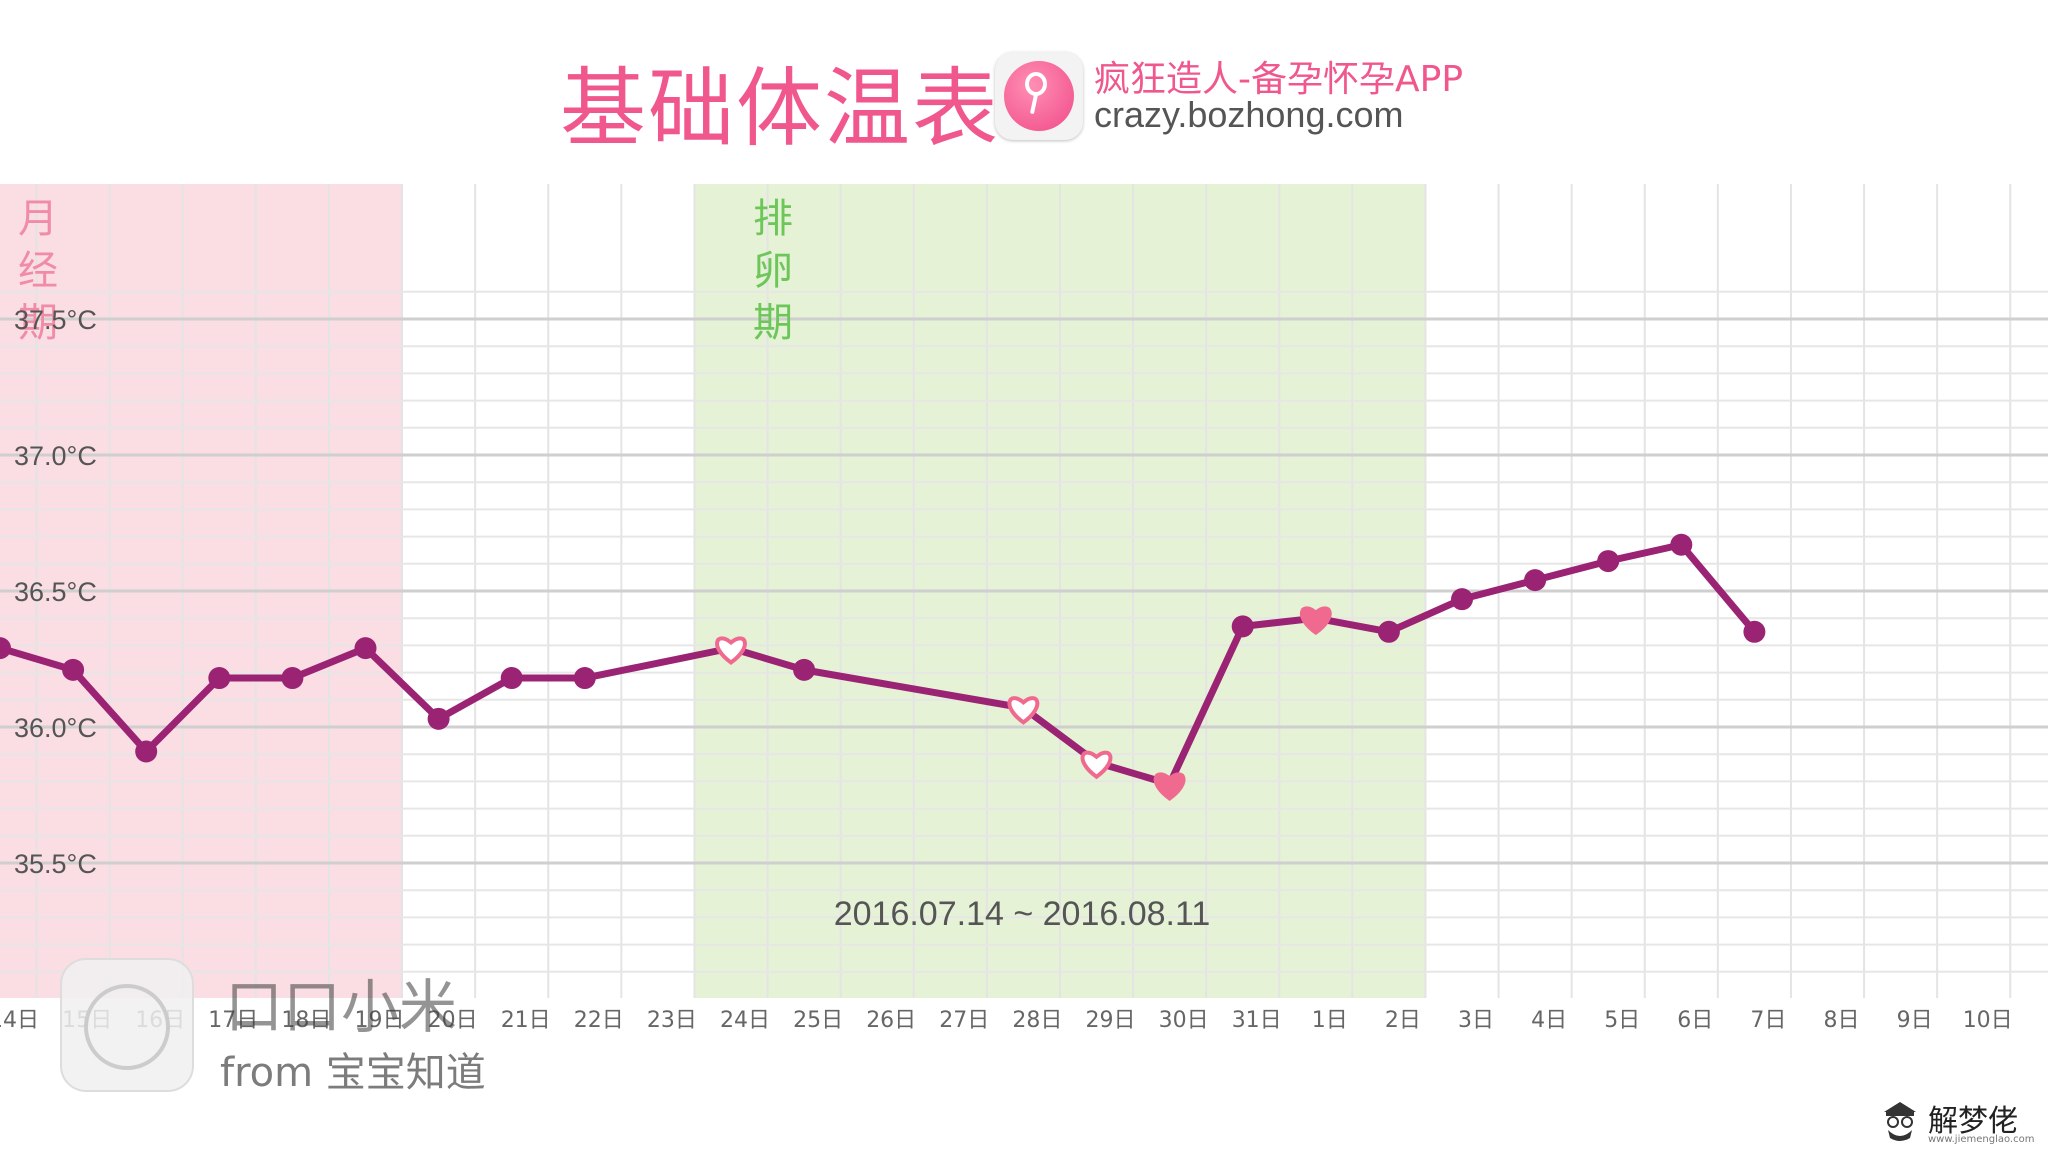 The height and width of the screenshot is (1152, 2048). What do you see at coordinates (964, 1020) in the screenshot?
I see `x-tick-label: 27日` at bounding box center [964, 1020].